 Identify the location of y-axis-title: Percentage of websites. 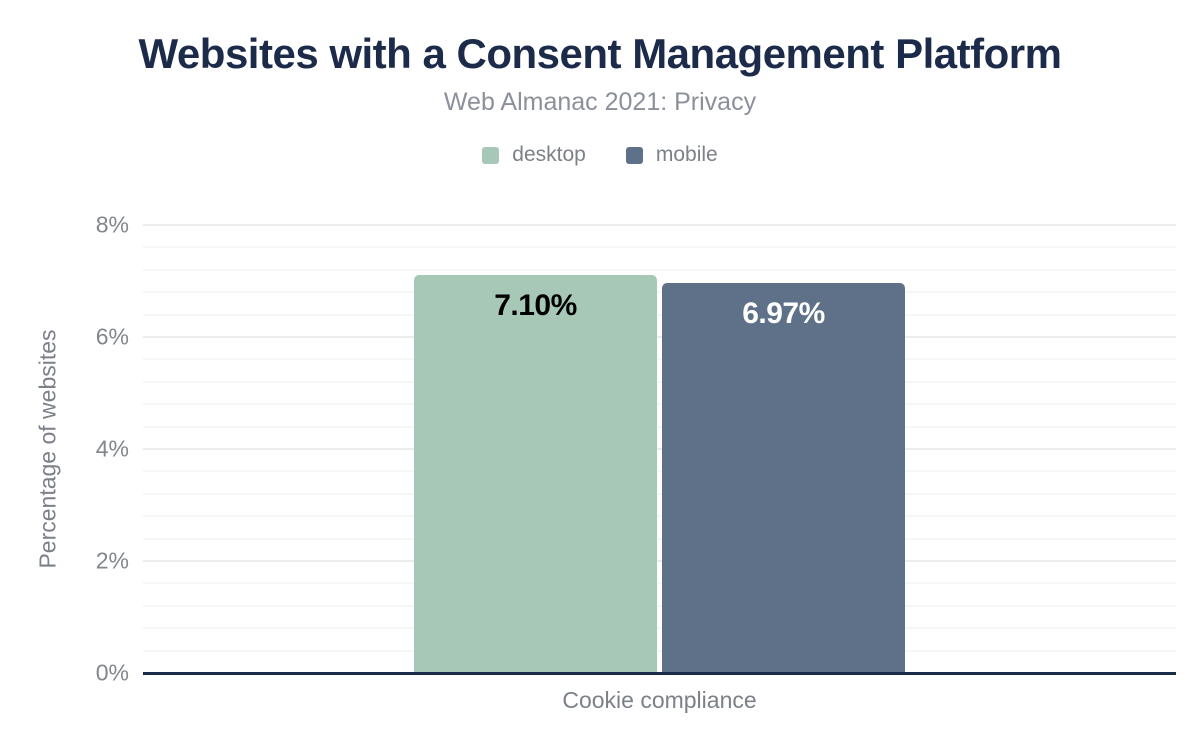
(47, 449).